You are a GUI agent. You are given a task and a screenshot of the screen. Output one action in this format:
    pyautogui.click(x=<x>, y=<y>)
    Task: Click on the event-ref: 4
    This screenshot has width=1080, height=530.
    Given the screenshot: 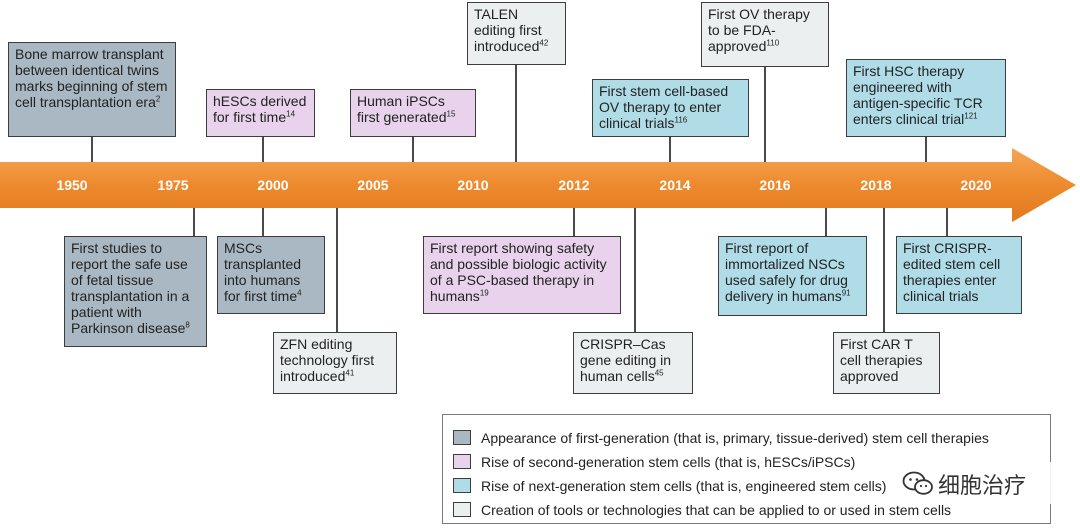 What is the action you would take?
    pyautogui.click(x=299, y=293)
    